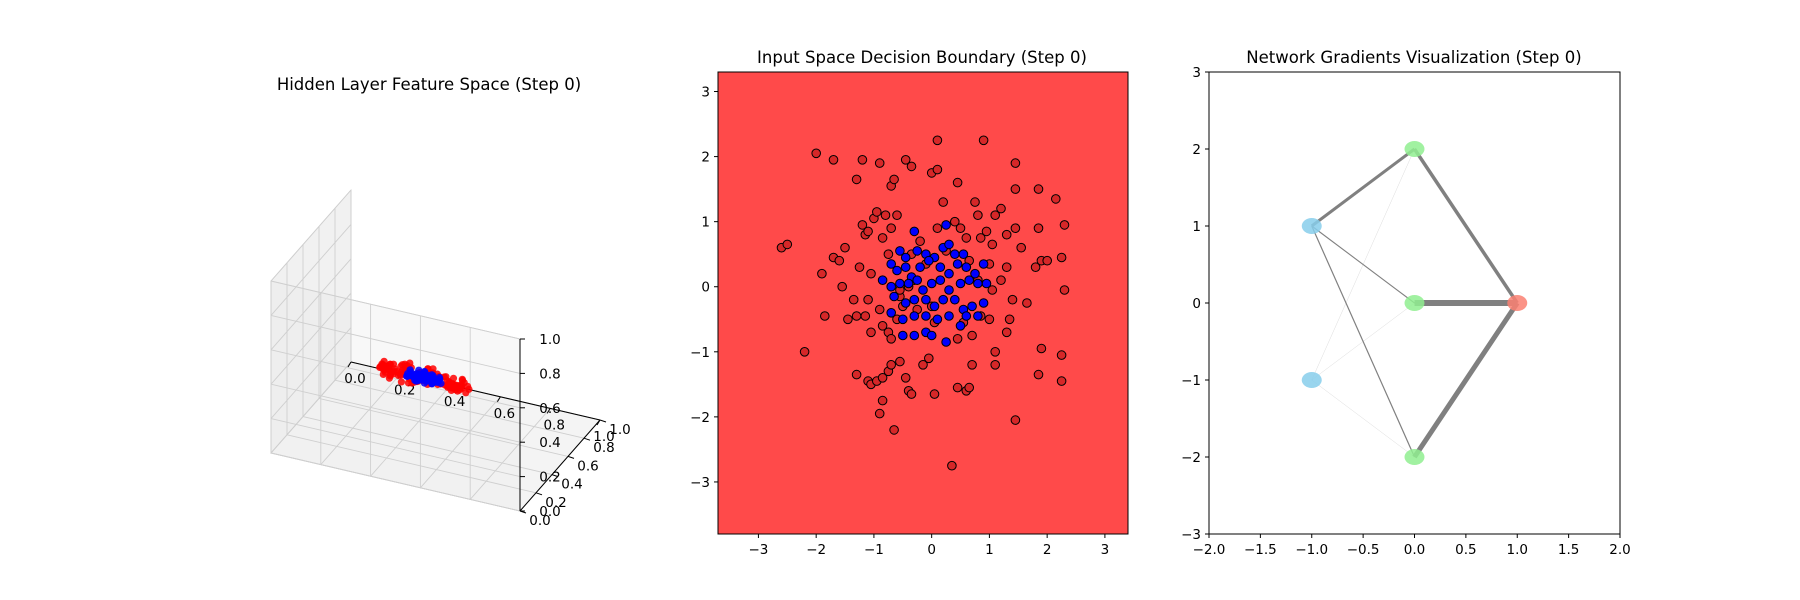 The image size is (1800, 600). Describe the element at coordinates (354, 379) in the screenshot. I see `x-tick-label: 0.0` at that location.